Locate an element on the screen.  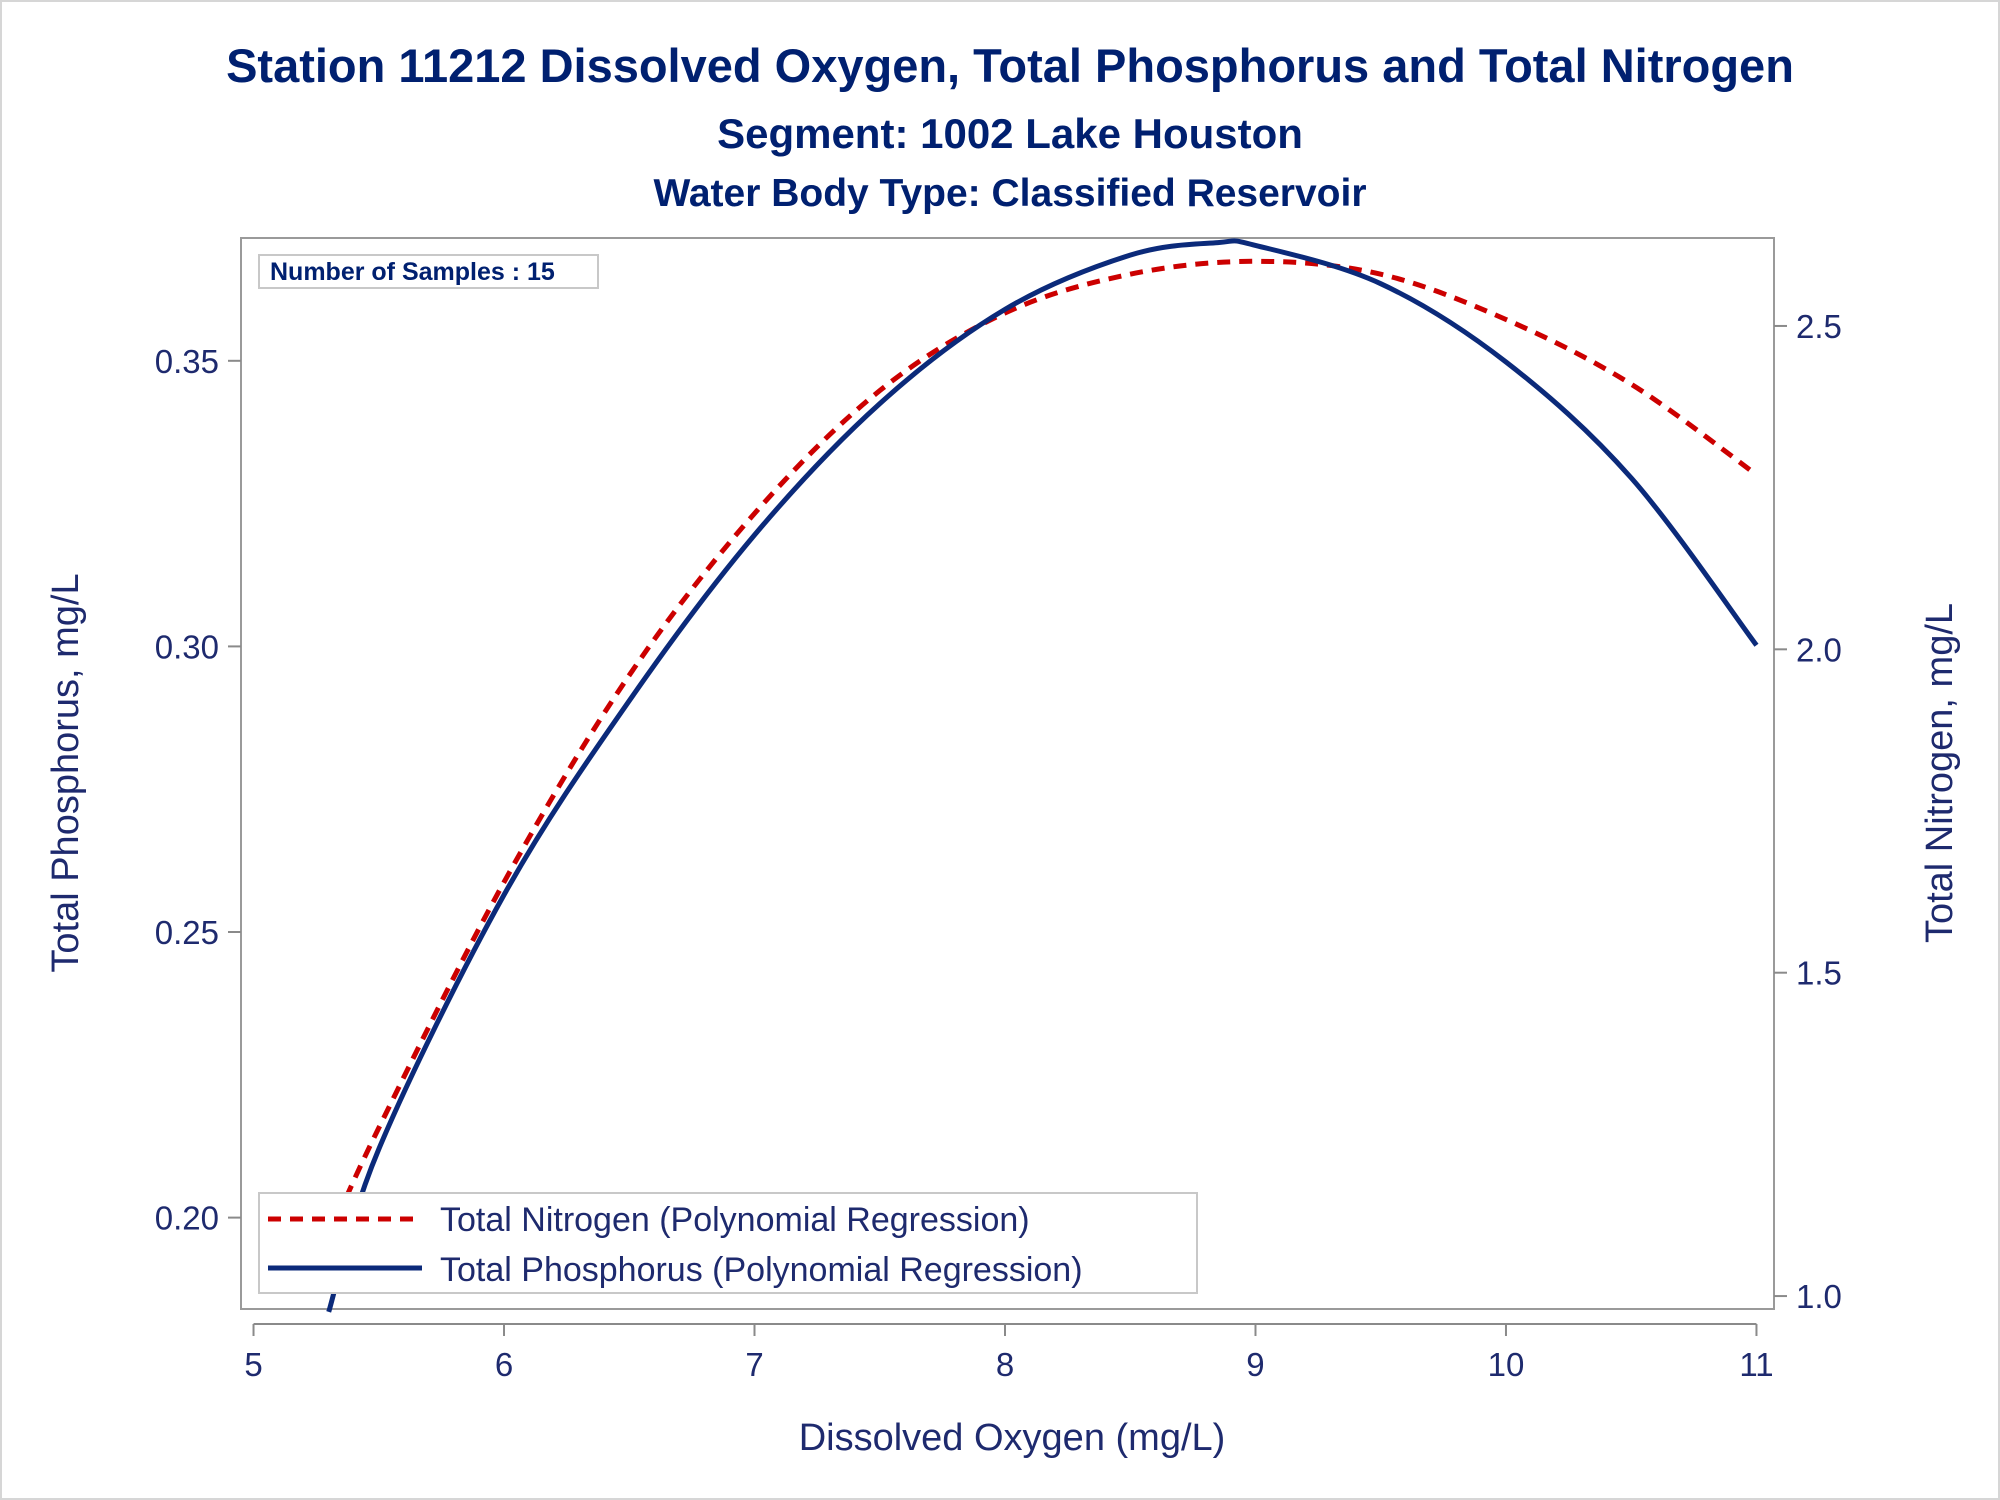
y-left-tick-label: 0.25 is located at coordinates (187, 932).